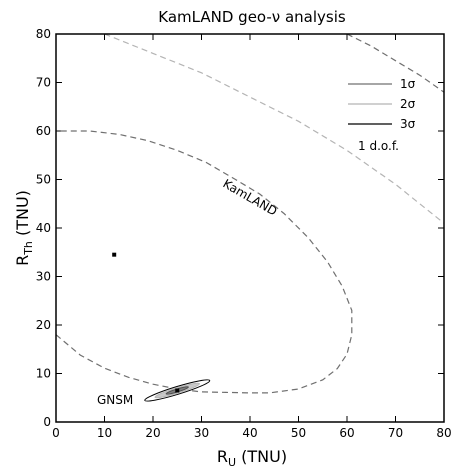 The height and width of the screenshot is (470, 452). Describe the element at coordinates (261, 456) in the screenshot. I see `x-axis-label-unit: (TNU)` at that location.